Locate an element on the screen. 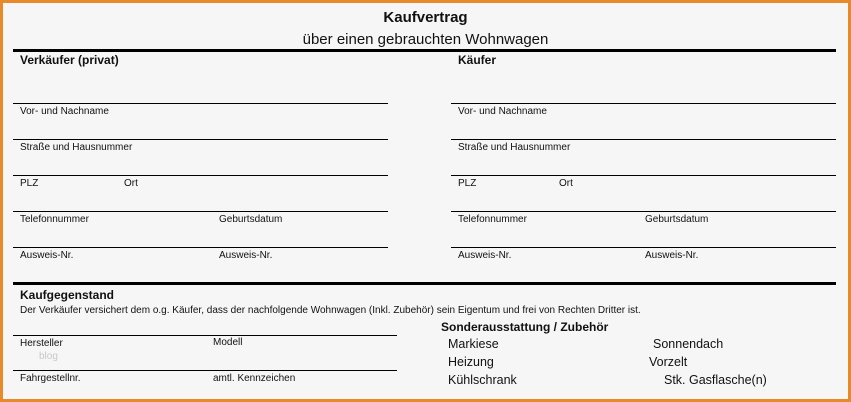 The image size is (851, 402). seller-city-label: Ort is located at coordinates (131, 183).